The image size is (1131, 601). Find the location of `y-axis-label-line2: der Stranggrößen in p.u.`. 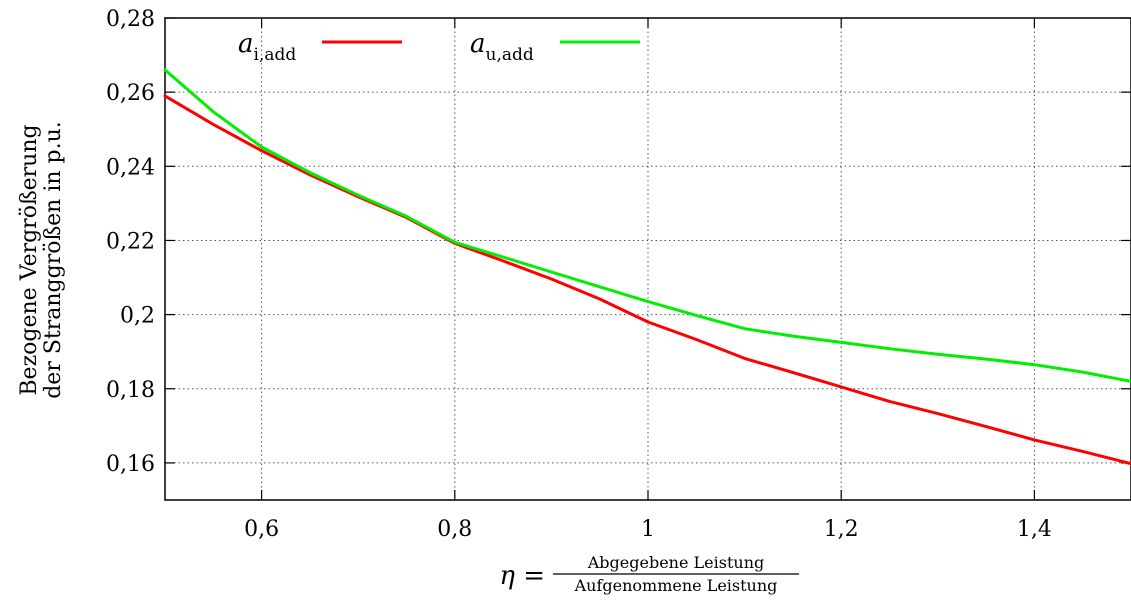

y-axis-label-line2: der Stranggrößen in p.u. is located at coordinates (53, 260).